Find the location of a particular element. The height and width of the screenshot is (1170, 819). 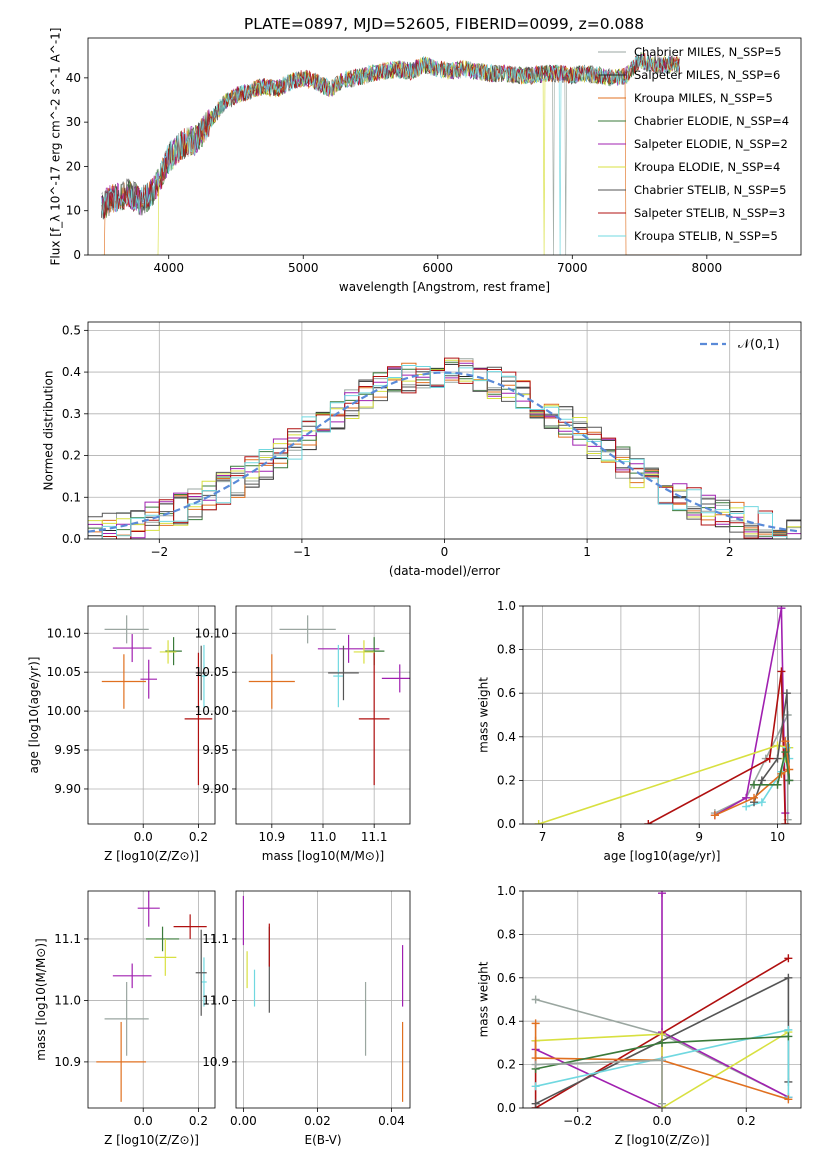

legend-entry: Chabrier MILES, N_SSP=5 is located at coordinates (707, 52).